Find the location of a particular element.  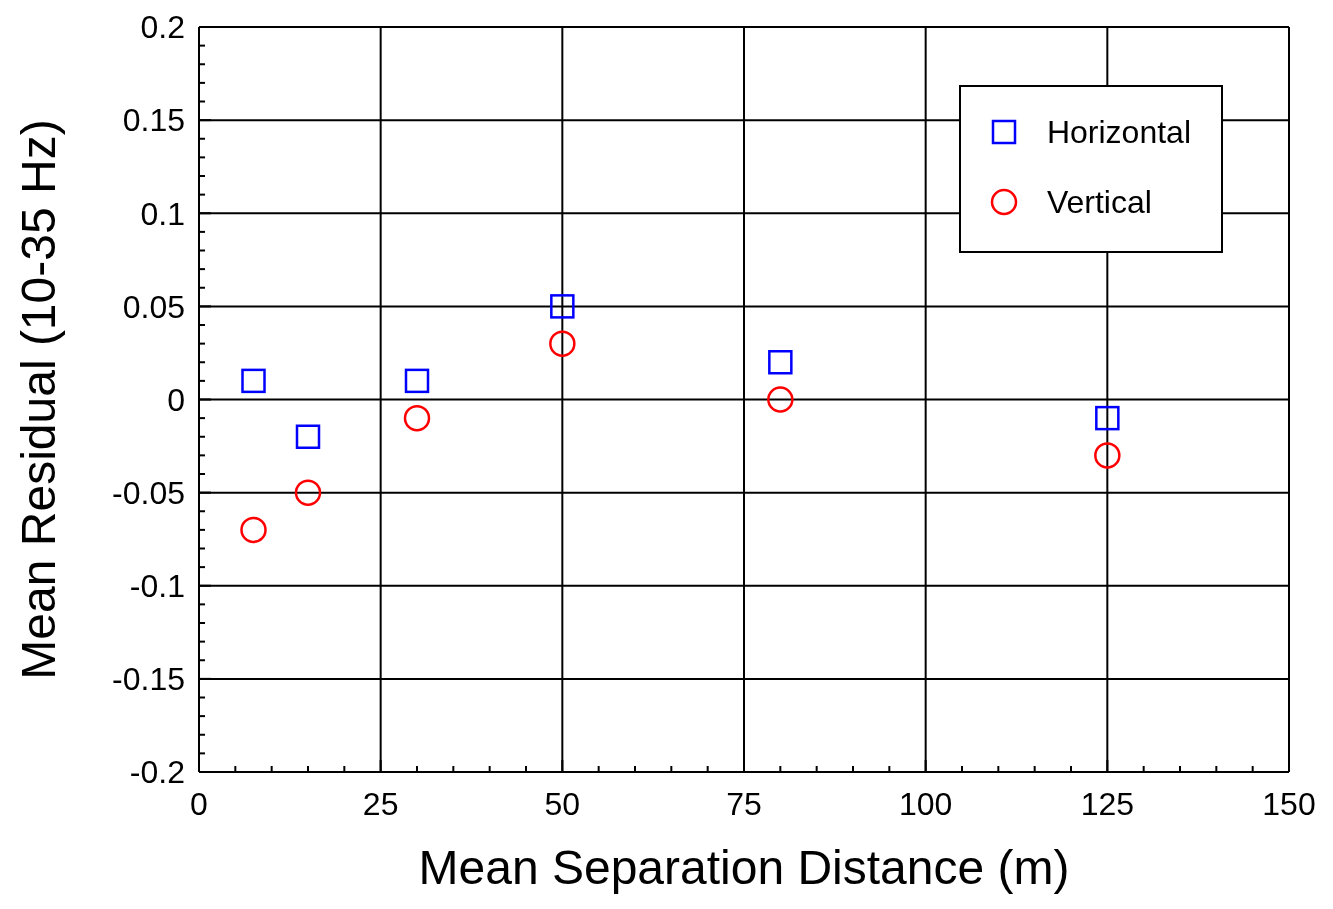

y-tick-label: -0.2 is located at coordinates (157, 772).